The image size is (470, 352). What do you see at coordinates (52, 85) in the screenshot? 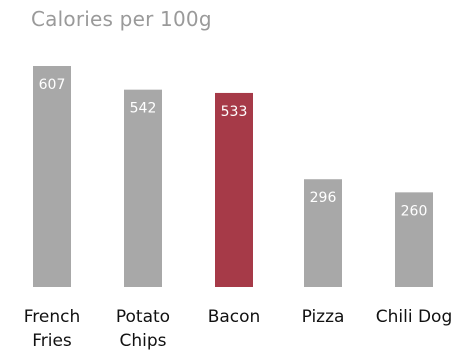
I see `value-label: 607` at bounding box center [52, 85].